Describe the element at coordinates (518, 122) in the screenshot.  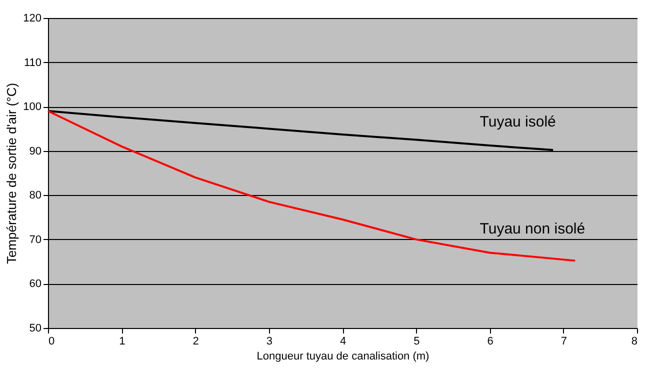
I see `series-label: Tuyau isolé` at that location.